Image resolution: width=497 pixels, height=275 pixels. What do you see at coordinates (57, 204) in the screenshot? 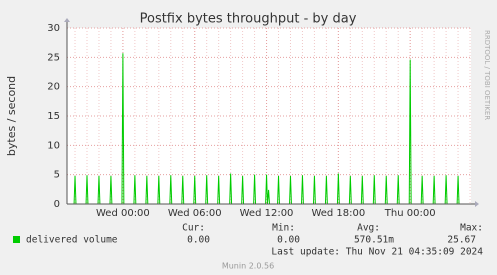
I see `y-tick-label: 0` at bounding box center [57, 204].